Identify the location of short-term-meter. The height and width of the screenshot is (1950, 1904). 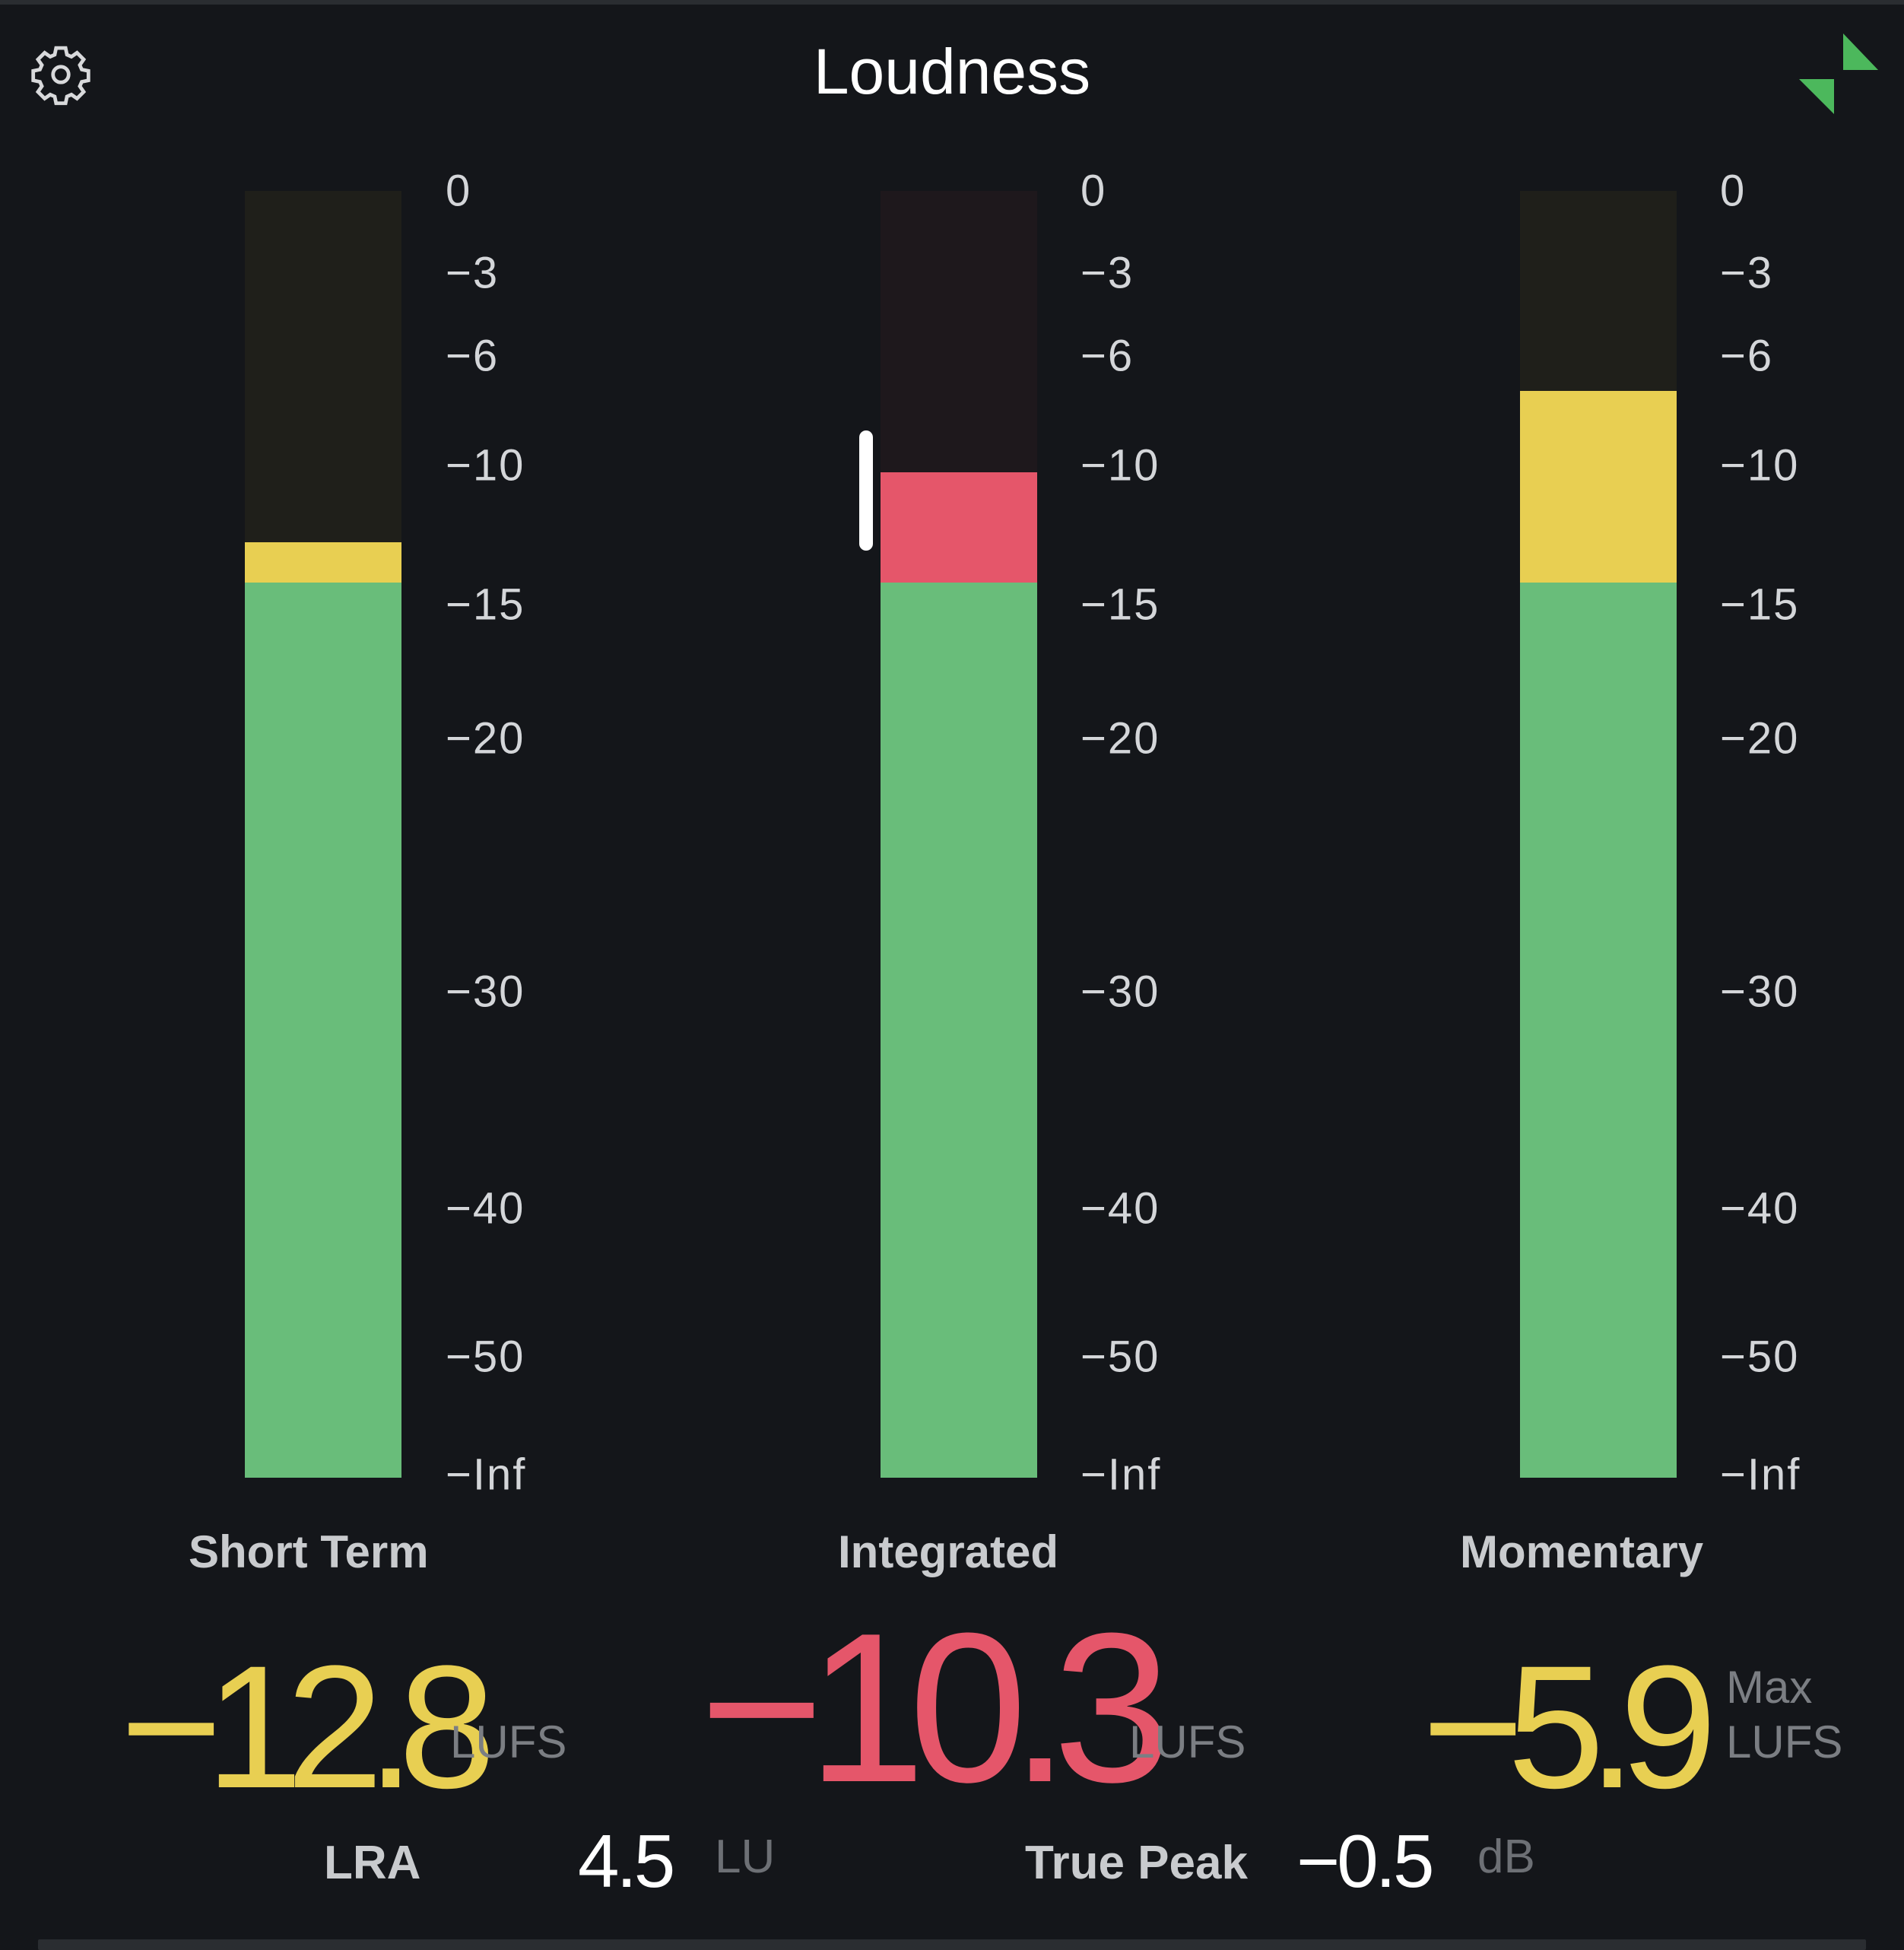
(323, 835).